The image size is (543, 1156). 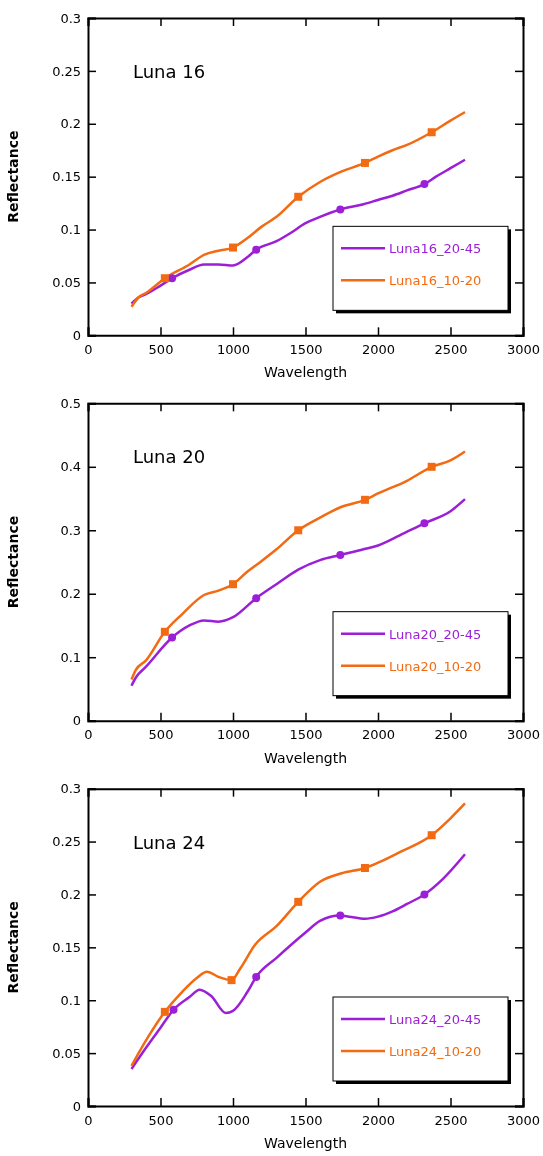 I want to click on legend-label: Luna20_20-45, so click(x=435, y=634).